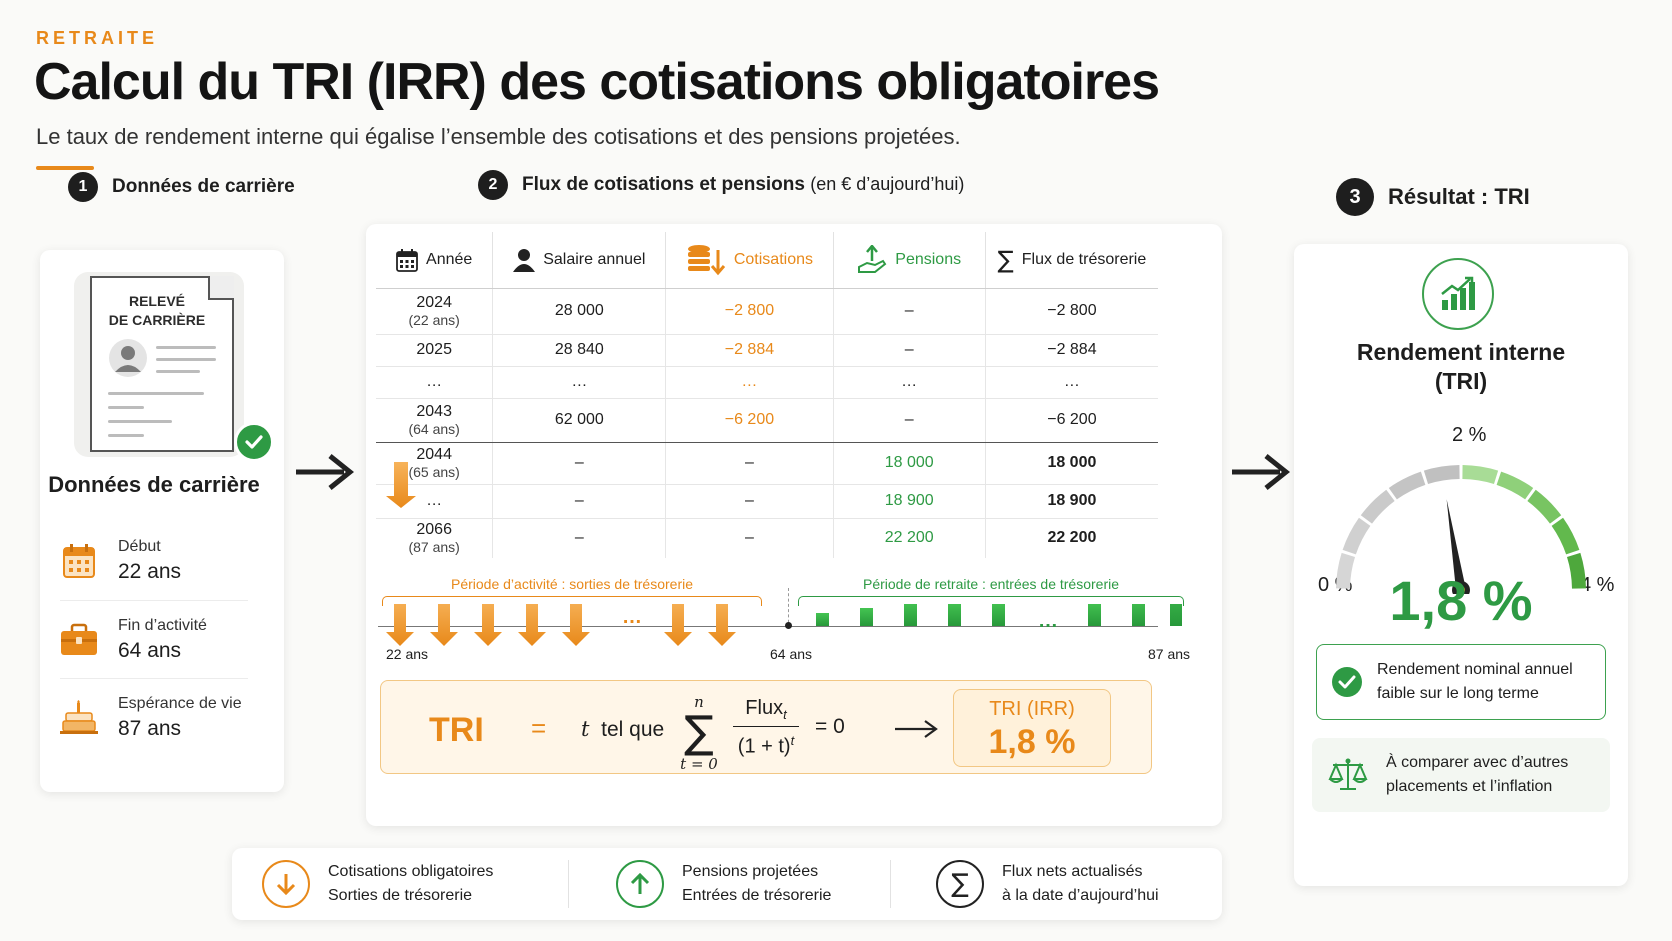 This screenshot has width=1672, height=941. I want to click on step-3-header: 3 Résultat : TRI, so click(1433, 197).